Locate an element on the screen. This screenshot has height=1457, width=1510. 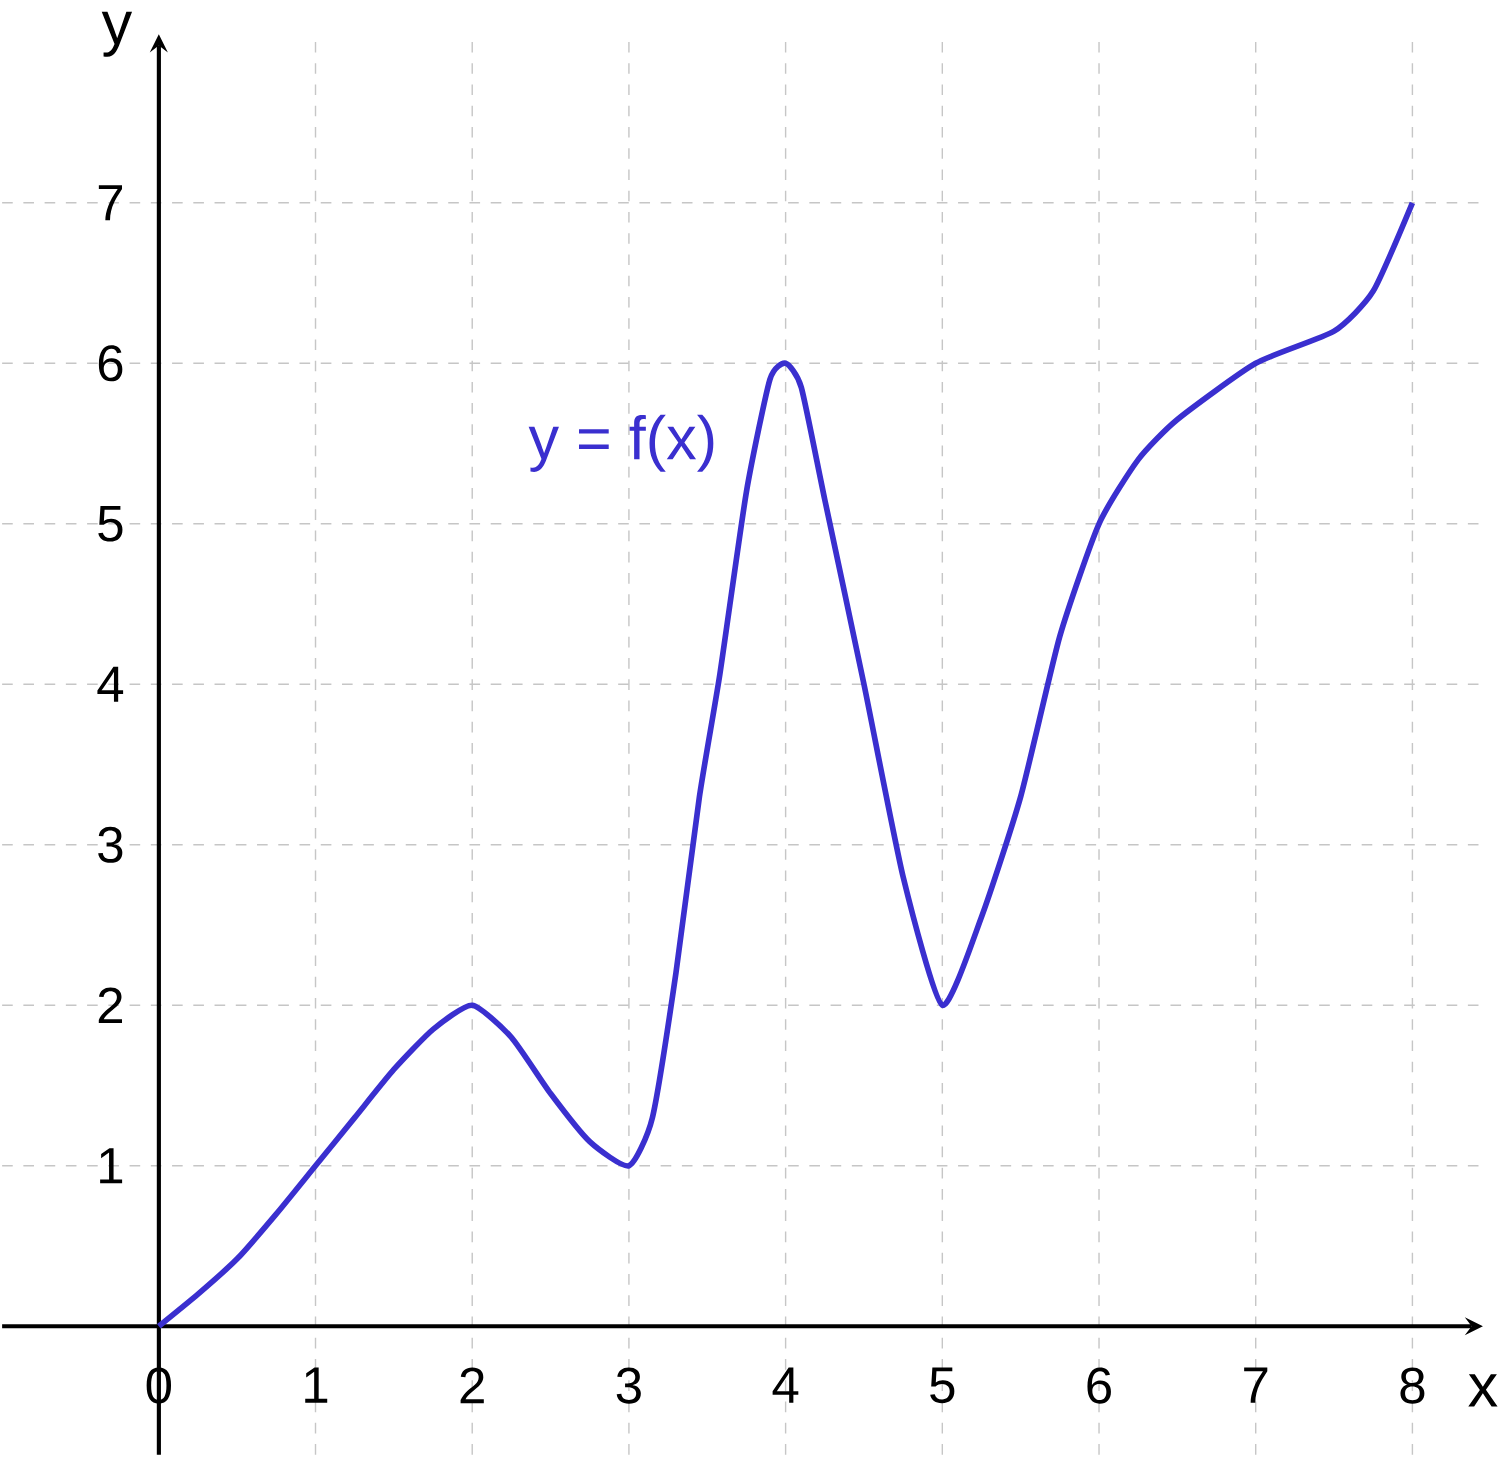
y-tick-label: 1 is located at coordinates (111, 1166).